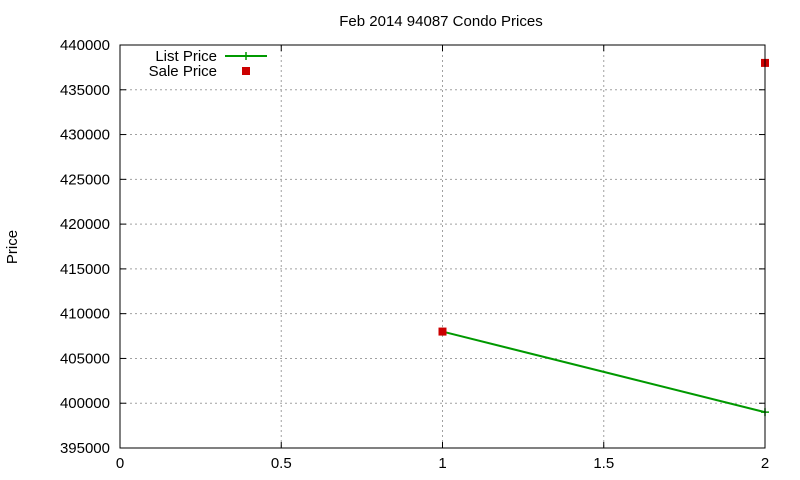 The image size is (800, 480). I want to click on x-tick-label: 0.5, so click(281, 463).